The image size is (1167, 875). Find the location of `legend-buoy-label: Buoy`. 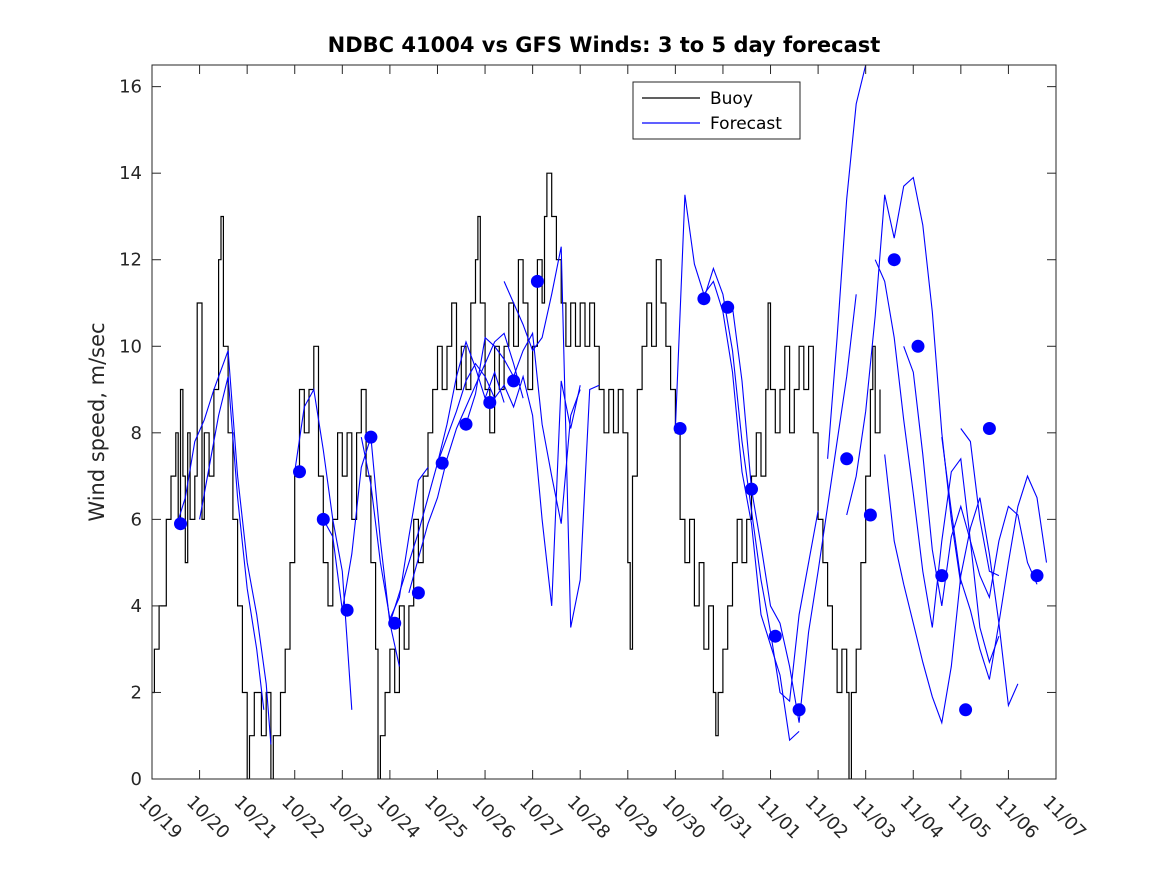

legend-buoy-label: Buoy is located at coordinates (731, 99).